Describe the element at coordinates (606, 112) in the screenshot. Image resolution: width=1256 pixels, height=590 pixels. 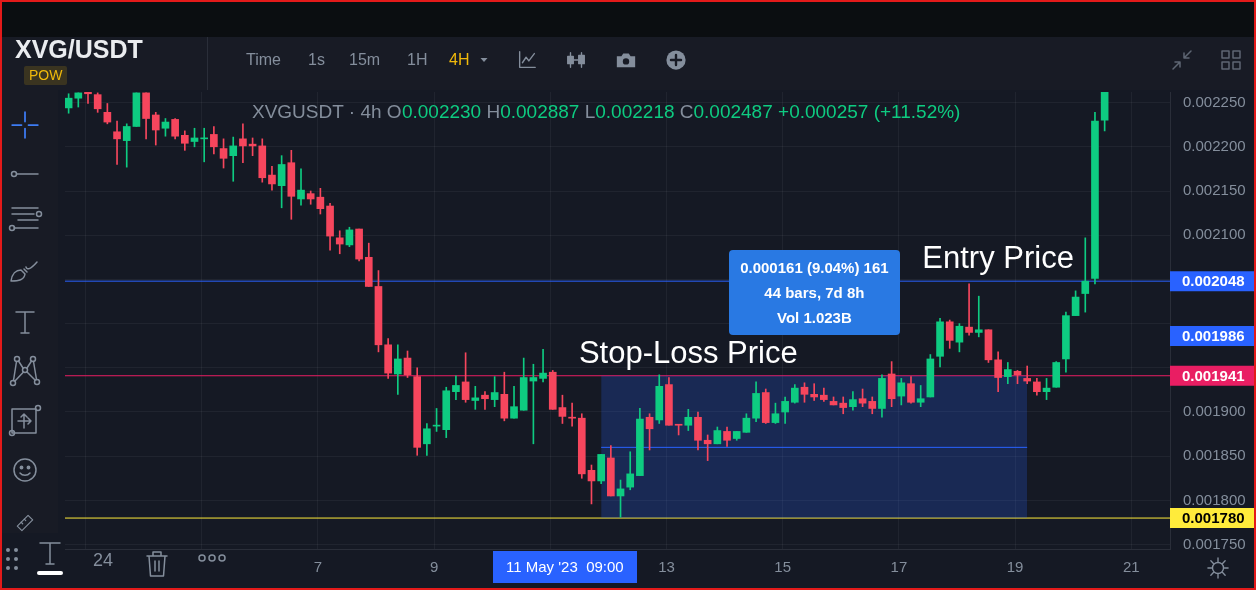
I see `text: XVGUSDT · 4h O0.002230 H0.002887 L0.002218 C0.002487 +0.000257 (+11.52%)` at that location.